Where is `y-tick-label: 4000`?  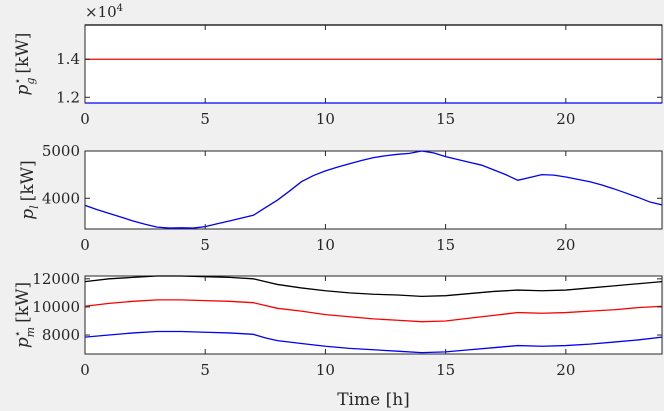 y-tick-label: 4000 is located at coordinates (61, 198).